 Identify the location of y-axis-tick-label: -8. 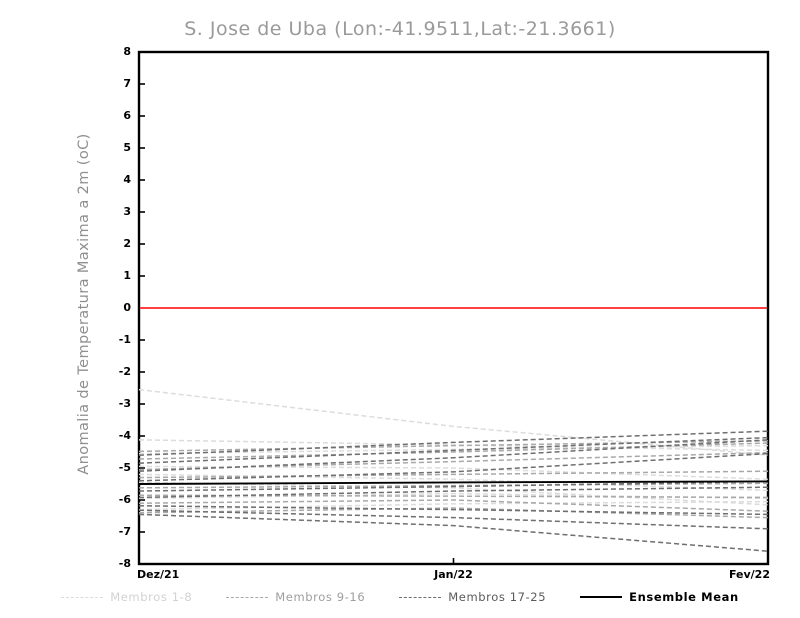
(124, 563).